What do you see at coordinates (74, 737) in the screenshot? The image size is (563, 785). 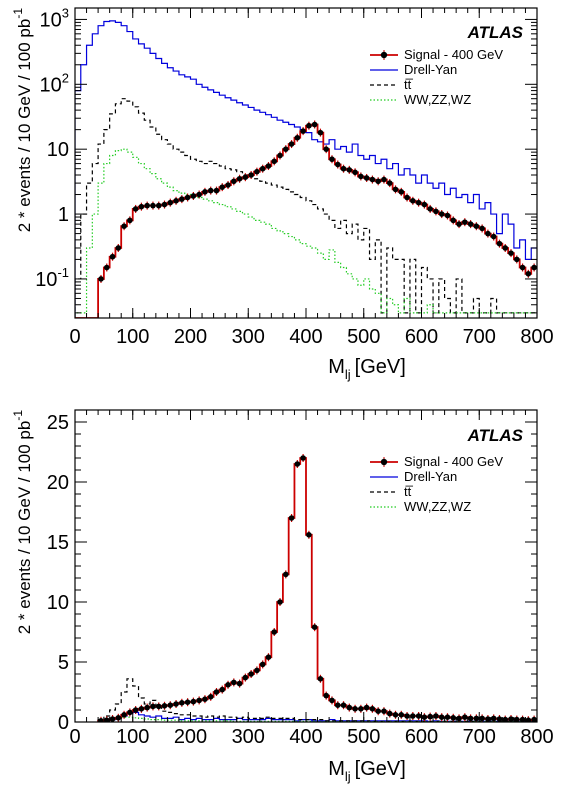 I see `x-tick-label: 0` at bounding box center [74, 737].